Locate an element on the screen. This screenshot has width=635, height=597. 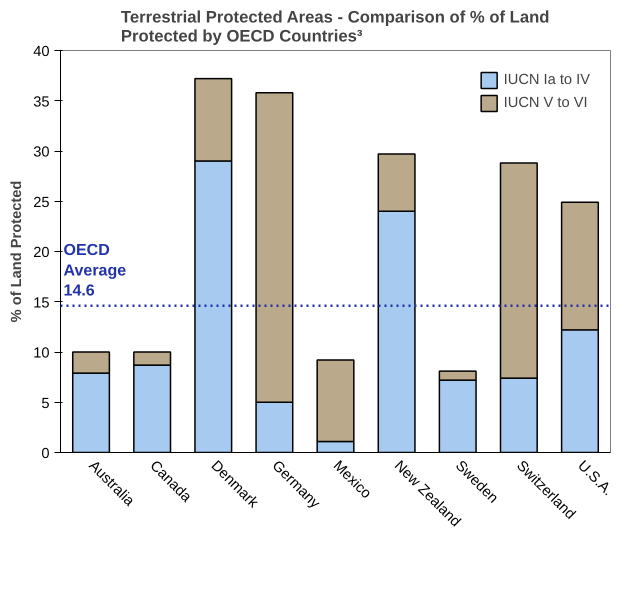
y-tick-label: 20 is located at coordinates (41, 253).